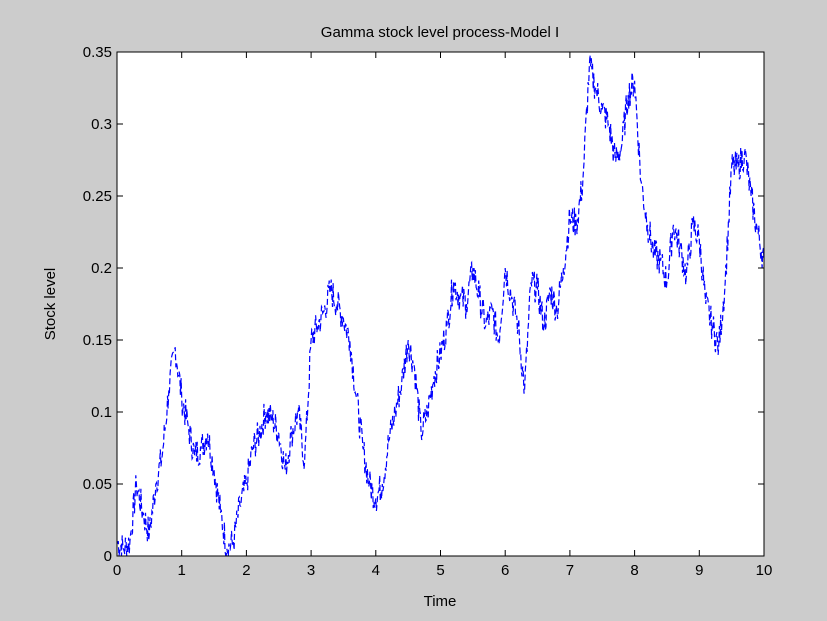 This screenshot has width=827, height=621. What do you see at coordinates (182, 570) in the screenshot?
I see `x-tick-label: 1` at bounding box center [182, 570].